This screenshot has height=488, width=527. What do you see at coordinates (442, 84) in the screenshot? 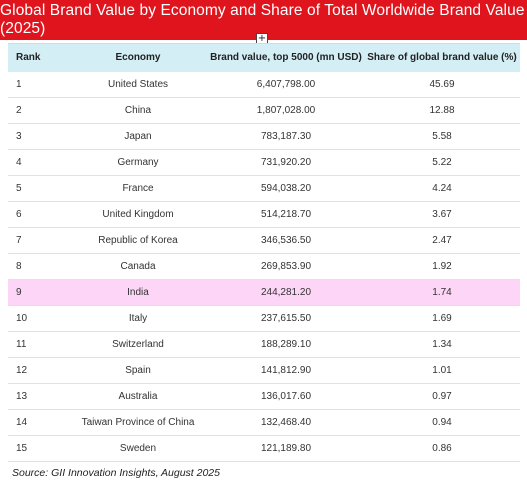
I see `cell-share: 45.69` at bounding box center [442, 84].